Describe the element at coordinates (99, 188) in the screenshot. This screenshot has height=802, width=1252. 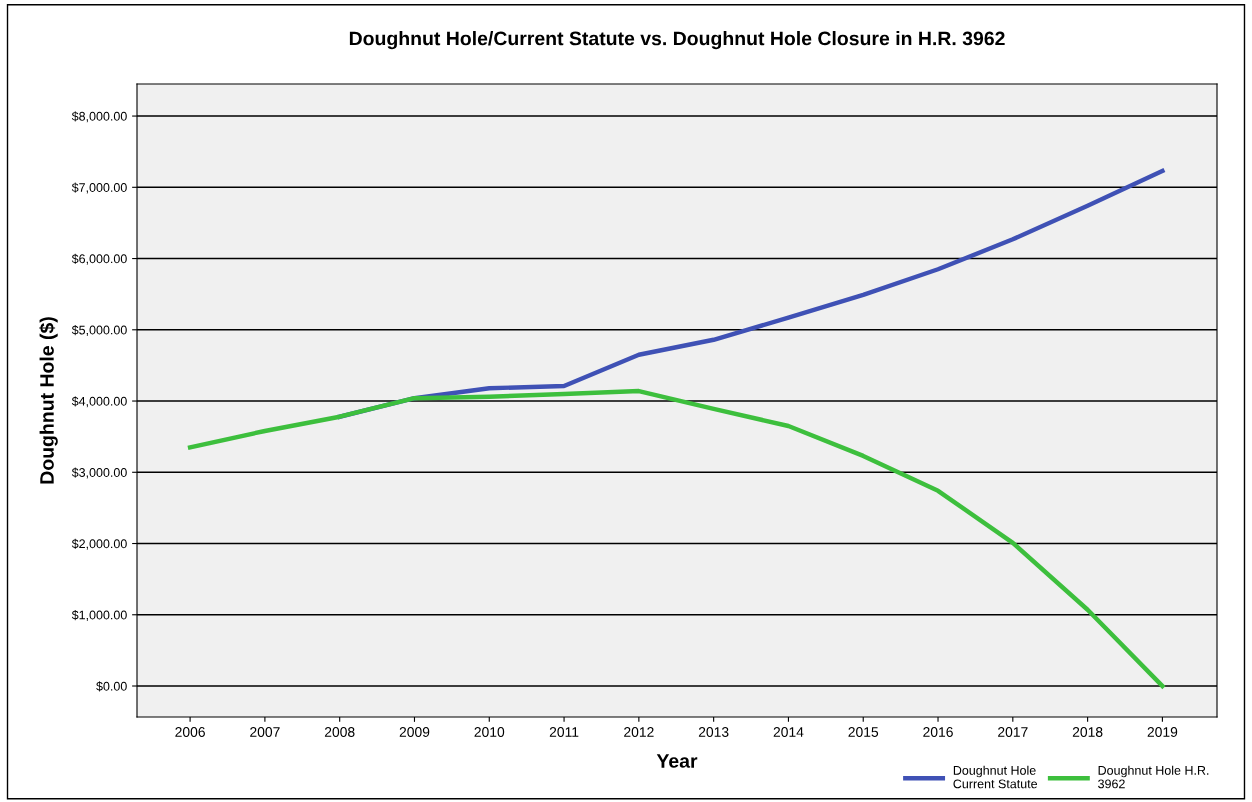
I see `y-tick-label: $7,000.00` at that location.